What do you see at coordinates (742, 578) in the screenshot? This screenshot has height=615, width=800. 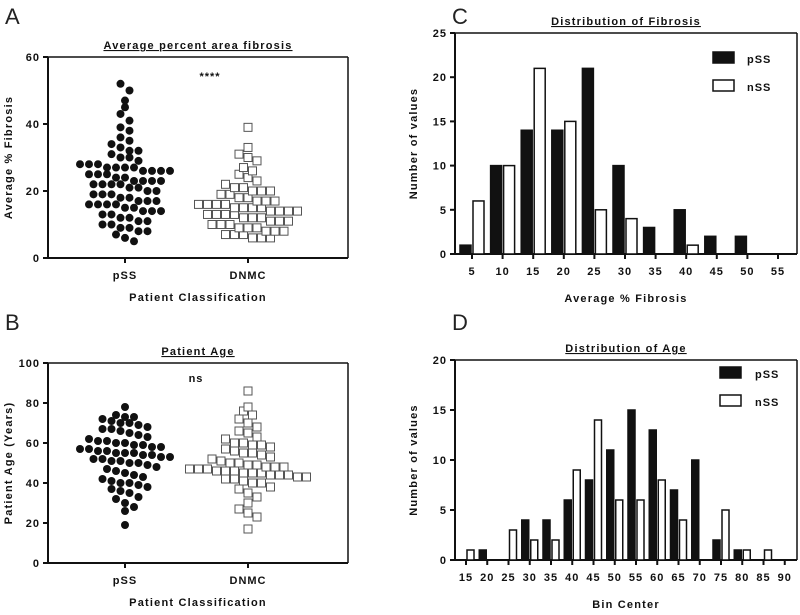 I see `x-tick-label: 80` at bounding box center [742, 578].